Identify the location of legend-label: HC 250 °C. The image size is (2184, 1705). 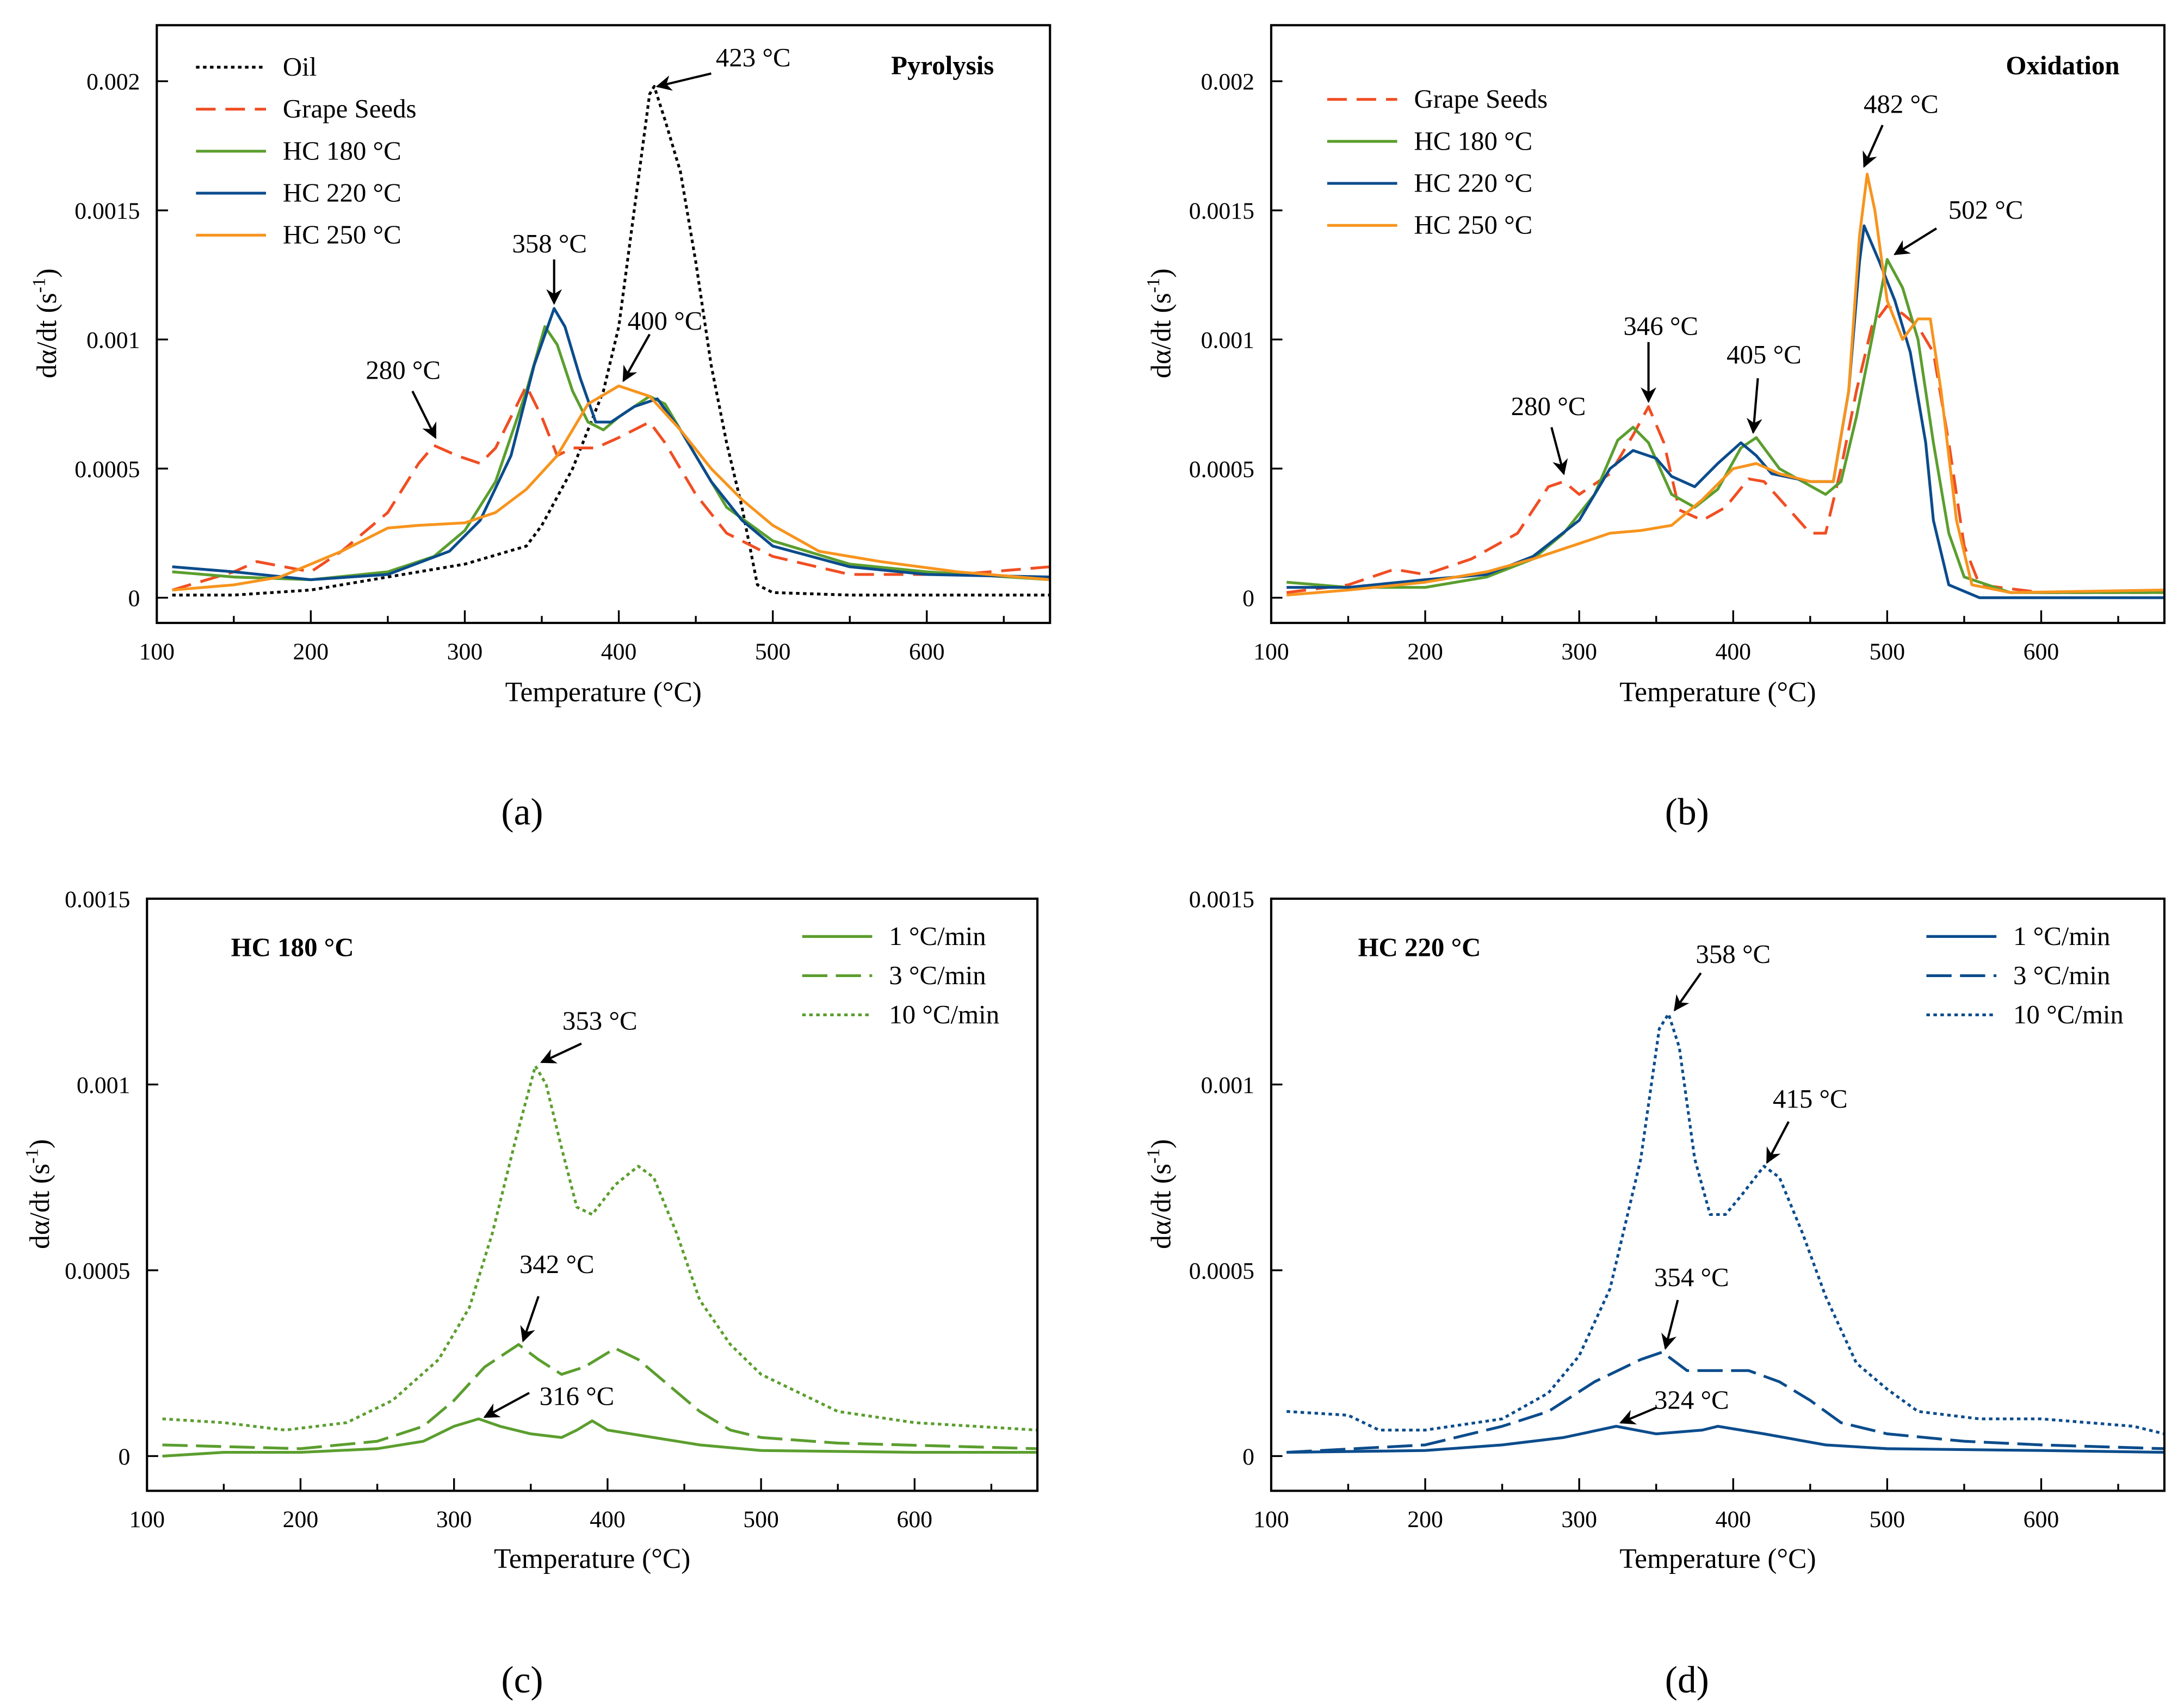
(342, 235).